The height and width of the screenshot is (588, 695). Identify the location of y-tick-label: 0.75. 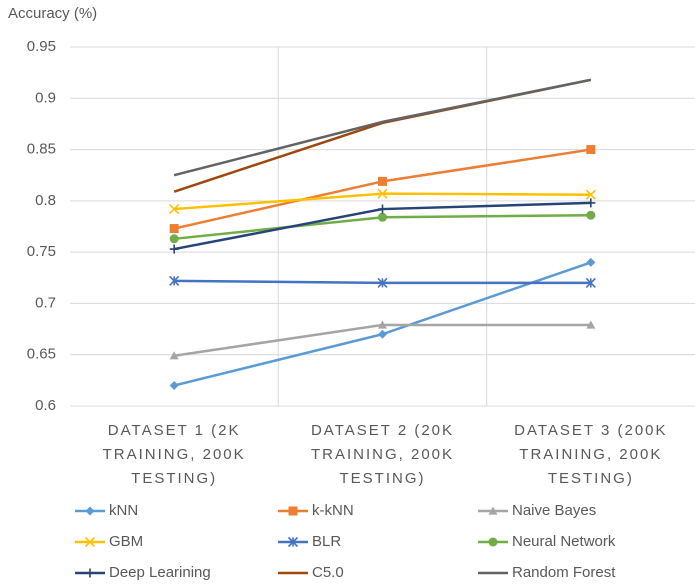
(41, 251).